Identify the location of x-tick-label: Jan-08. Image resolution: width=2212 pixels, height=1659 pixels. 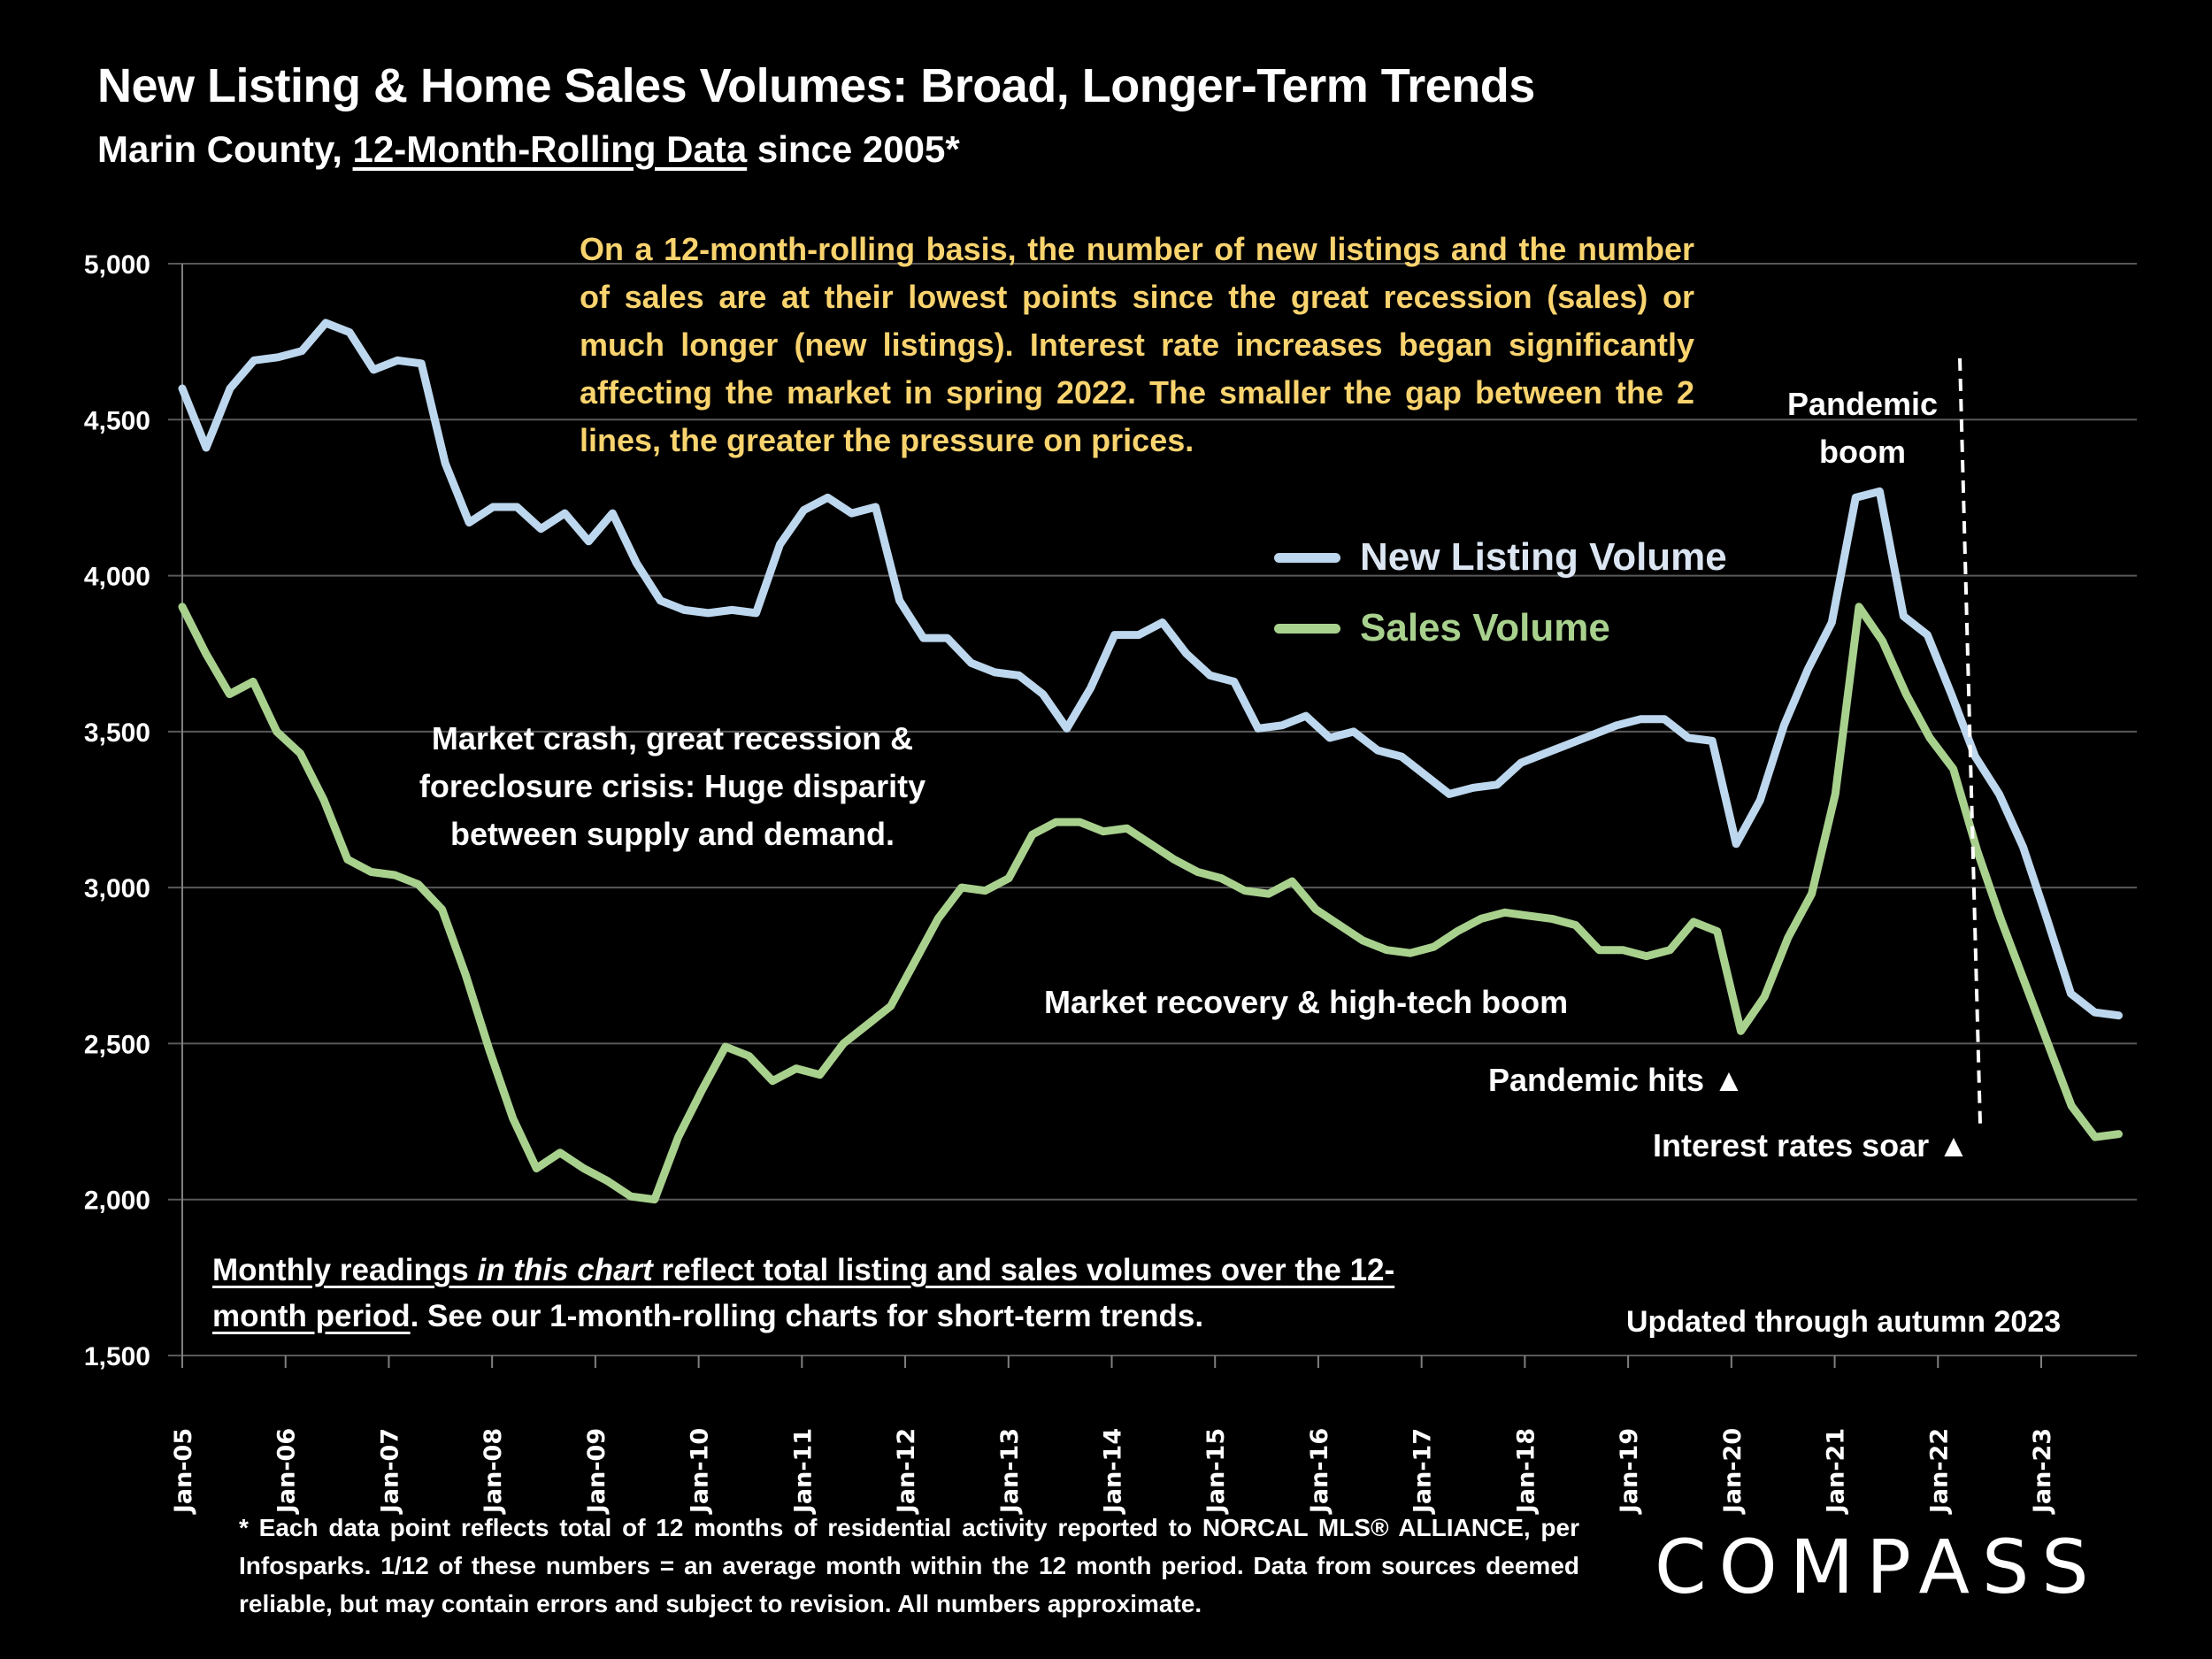
(493, 1471).